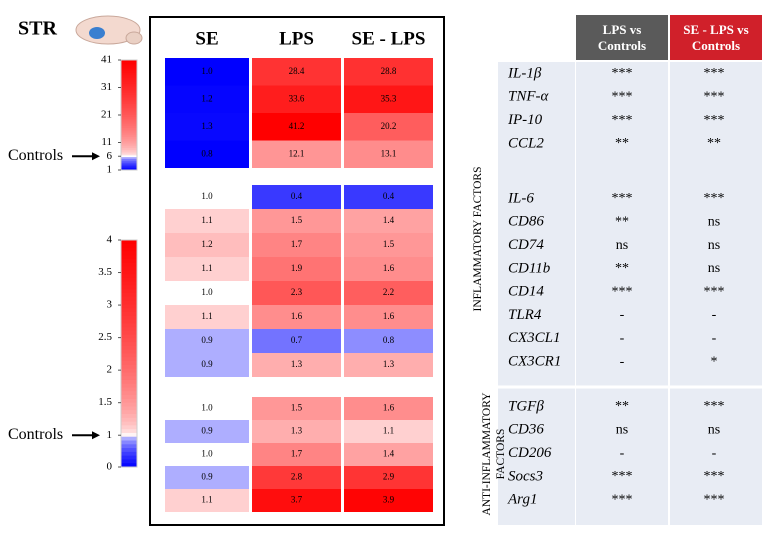  I want to click on colorbar-tick-label: 41, so click(106, 60).